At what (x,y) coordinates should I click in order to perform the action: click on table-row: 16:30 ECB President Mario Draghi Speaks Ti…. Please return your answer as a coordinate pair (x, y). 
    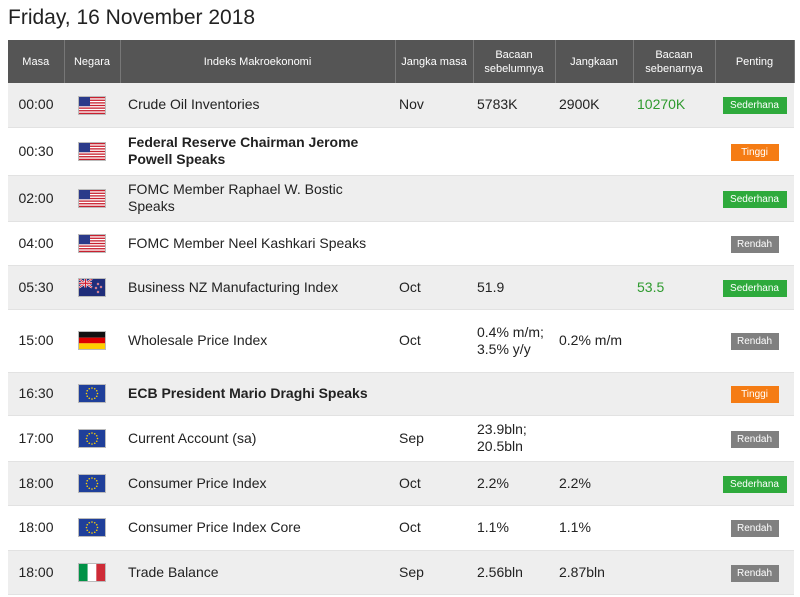
    Looking at the image, I should click on (401, 394).